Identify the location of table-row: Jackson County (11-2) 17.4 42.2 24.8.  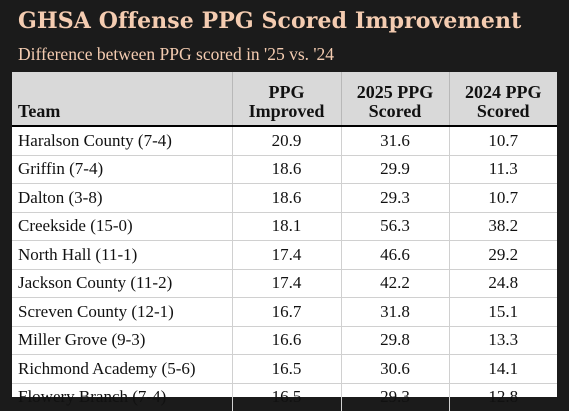
(284, 283).